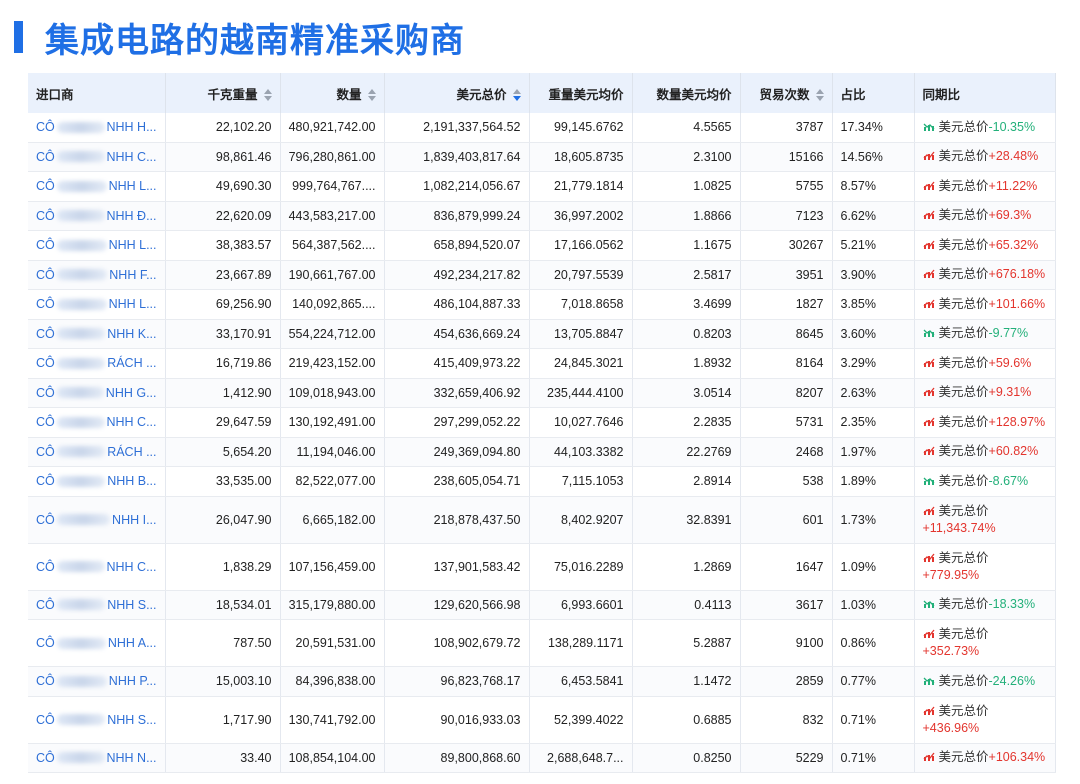 This screenshot has width=1080, height=784. What do you see at coordinates (457, 681) in the screenshot?
I see `total-usd-cell: 96,823,768.17` at bounding box center [457, 681].